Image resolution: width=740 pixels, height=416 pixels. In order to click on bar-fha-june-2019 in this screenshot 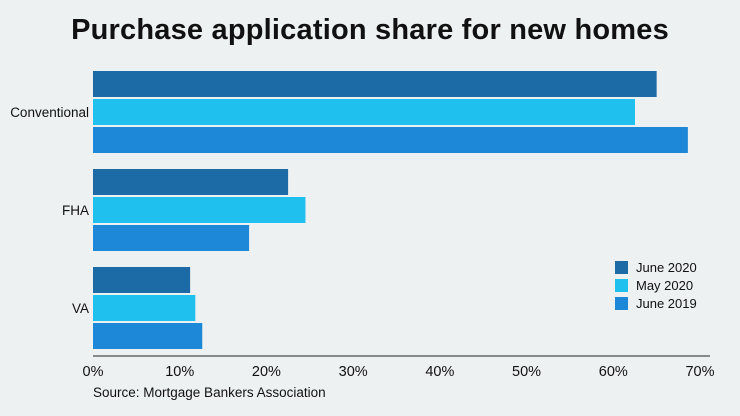, I will do `click(171, 238)`.